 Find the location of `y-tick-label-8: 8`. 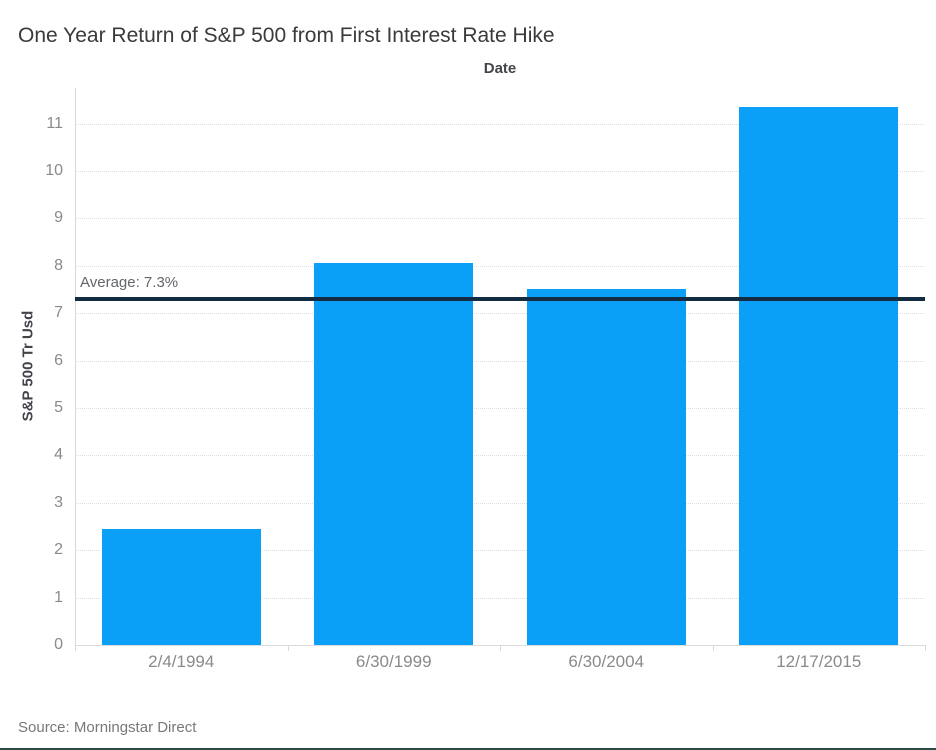

y-tick-label-8: 8 is located at coordinates (58, 265).